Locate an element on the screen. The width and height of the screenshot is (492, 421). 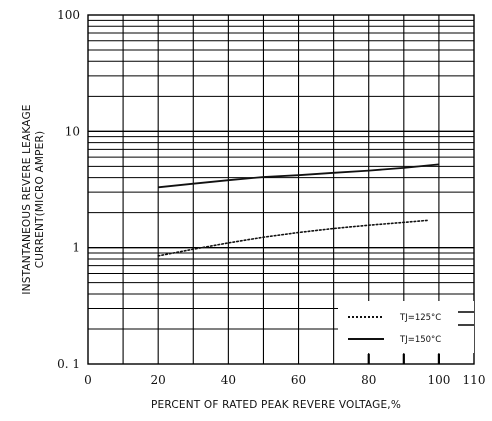
series-line-tj125 is located at coordinates (293, 238).